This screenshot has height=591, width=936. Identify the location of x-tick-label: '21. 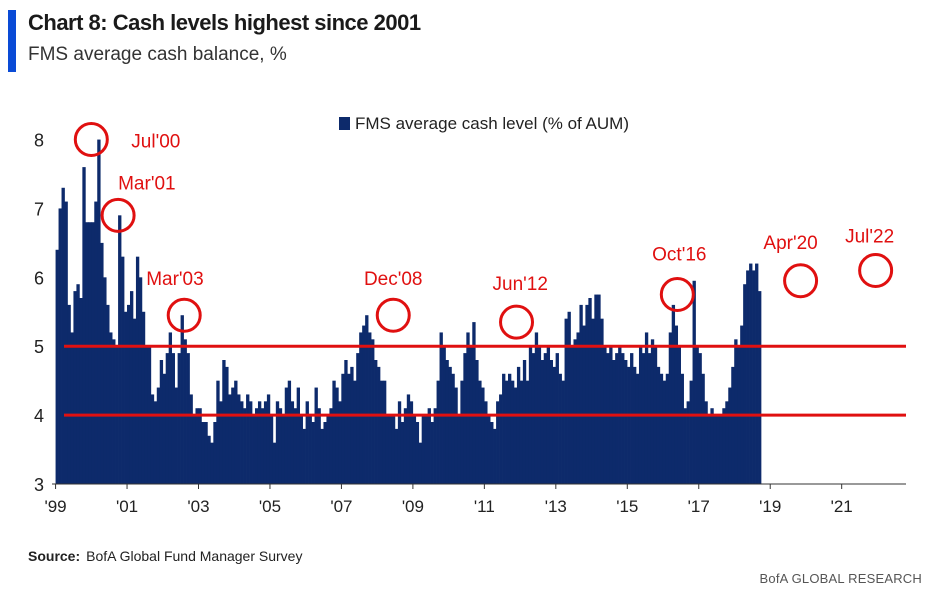
(842, 506).